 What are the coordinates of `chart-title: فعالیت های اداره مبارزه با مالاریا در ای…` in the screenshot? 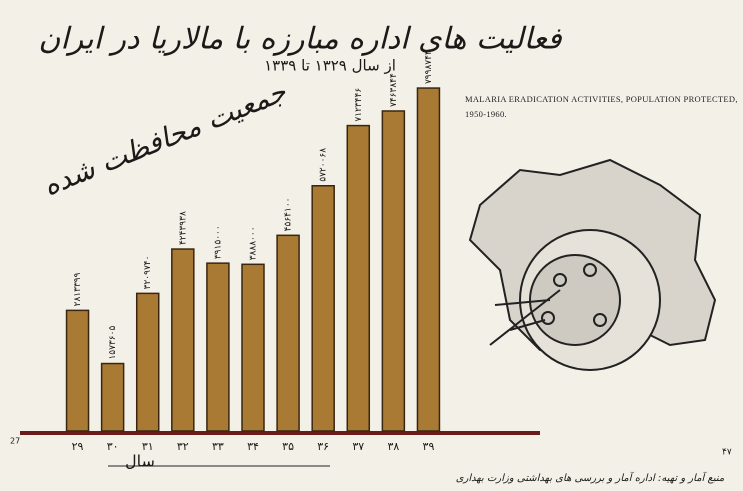 It's located at (300, 39).